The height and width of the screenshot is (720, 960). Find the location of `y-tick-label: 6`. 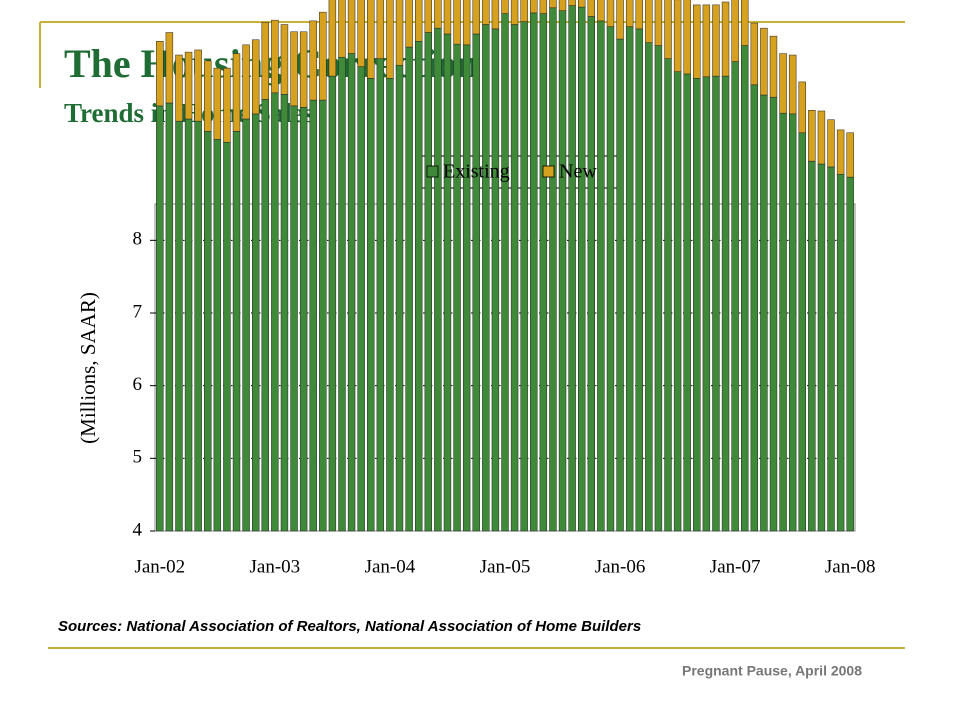

y-tick-label: 6 is located at coordinates (138, 384).